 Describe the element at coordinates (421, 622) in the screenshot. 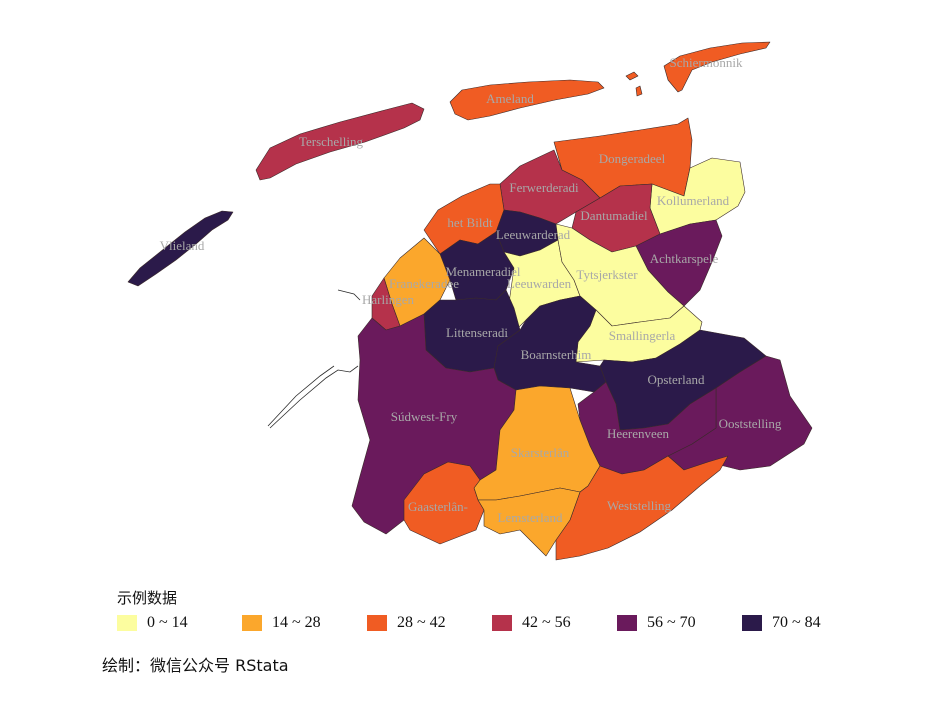

I see `legend-label: 28 ~ 42` at that location.